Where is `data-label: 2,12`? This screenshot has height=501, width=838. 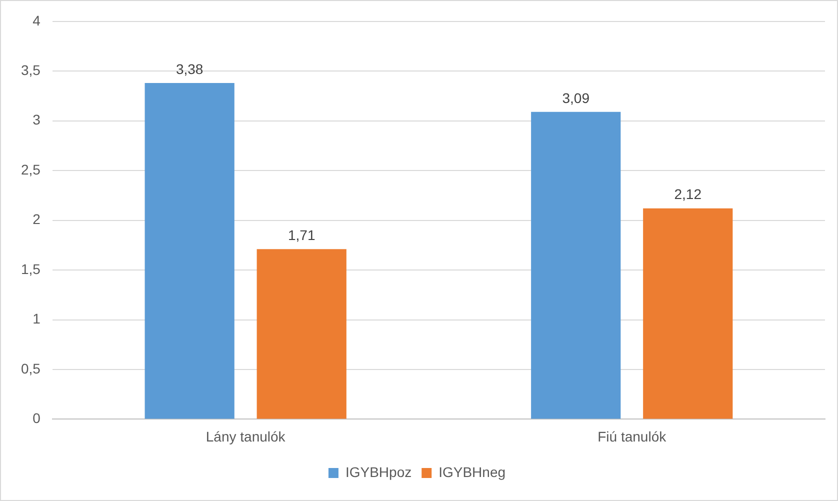
data-label: 2,12 is located at coordinates (688, 194).